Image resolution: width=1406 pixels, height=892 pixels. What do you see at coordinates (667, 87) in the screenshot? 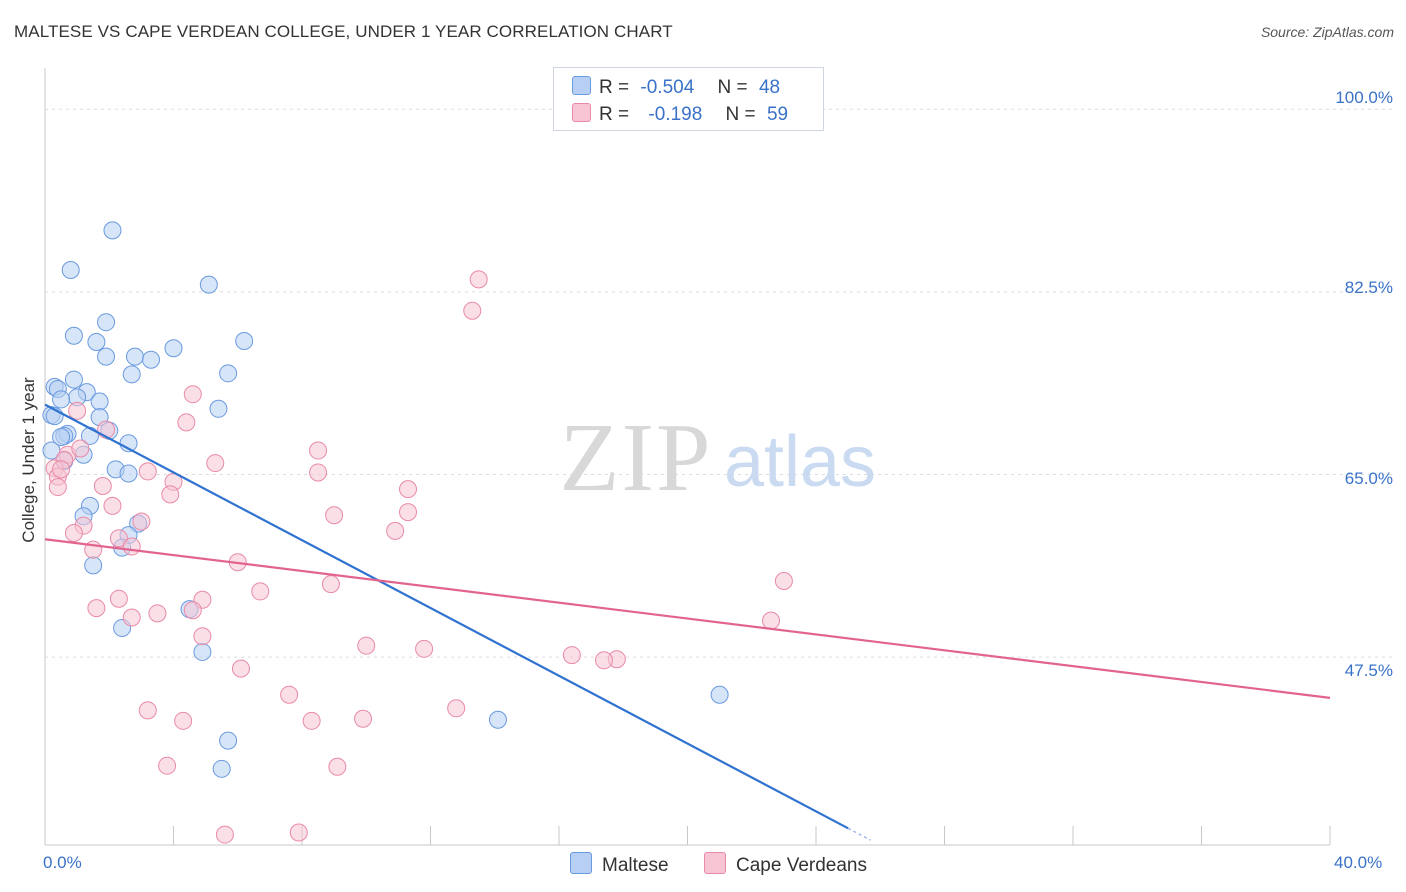
I see `maltese-r-value: -0.504` at bounding box center [667, 87].